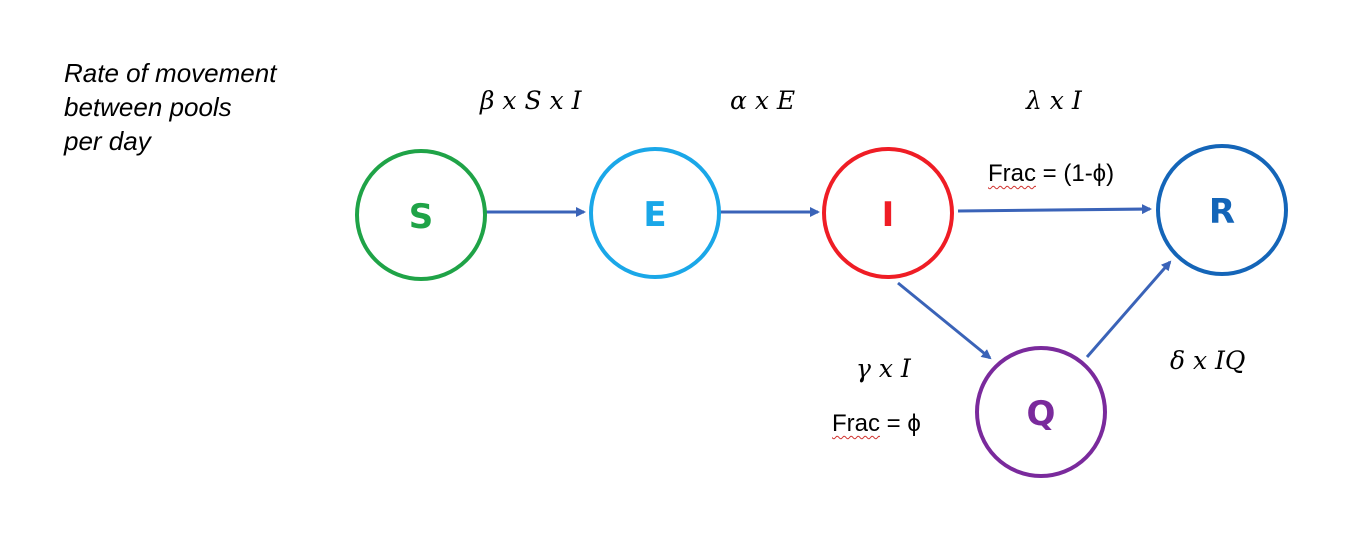 This screenshot has width=1350, height=538. I want to click on node-s-circle, so click(421, 215).